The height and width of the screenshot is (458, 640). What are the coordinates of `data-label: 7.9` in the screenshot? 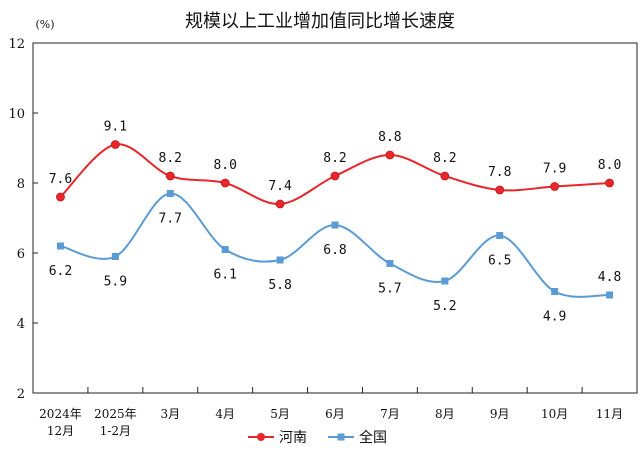 It's located at (554, 169).